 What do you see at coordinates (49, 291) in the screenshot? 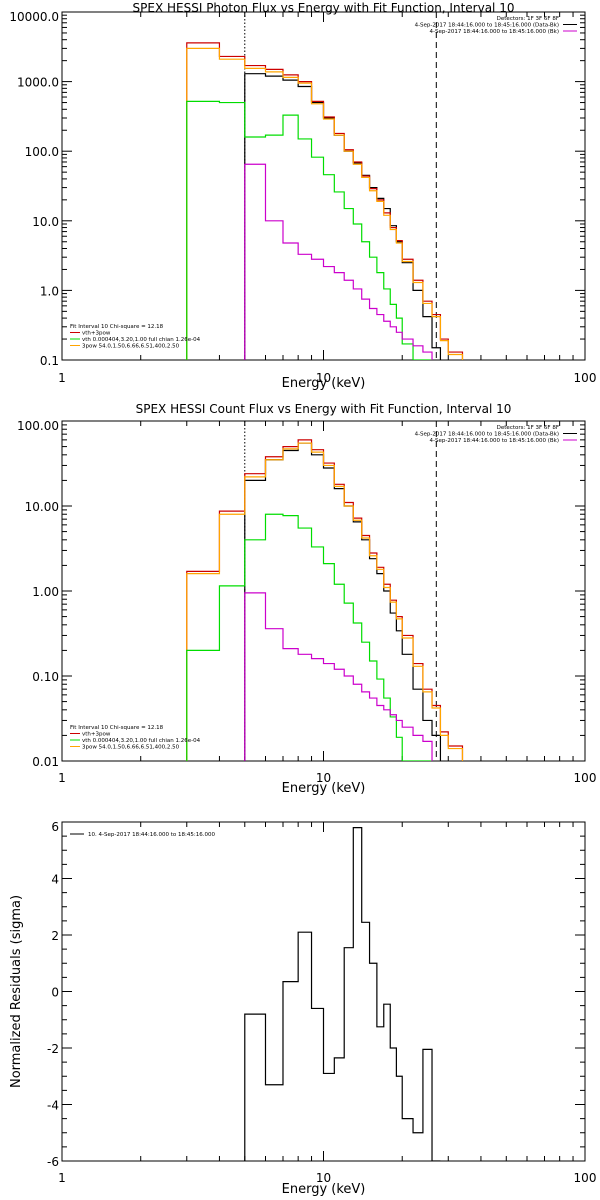
I see `y-tick-label: 1.0` at bounding box center [49, 291].